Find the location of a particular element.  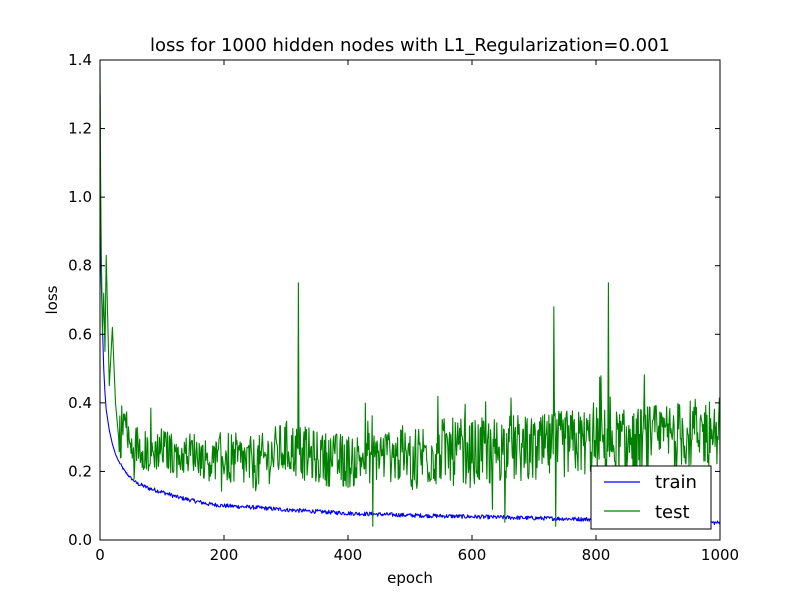

x-tick-label: 200 is located at coordinates (224, 555).